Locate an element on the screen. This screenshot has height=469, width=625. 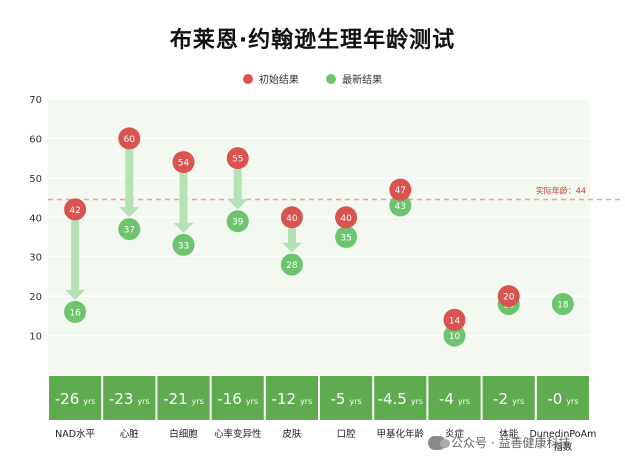
y-tick-label: 60 is located at coordinates (35, 139).